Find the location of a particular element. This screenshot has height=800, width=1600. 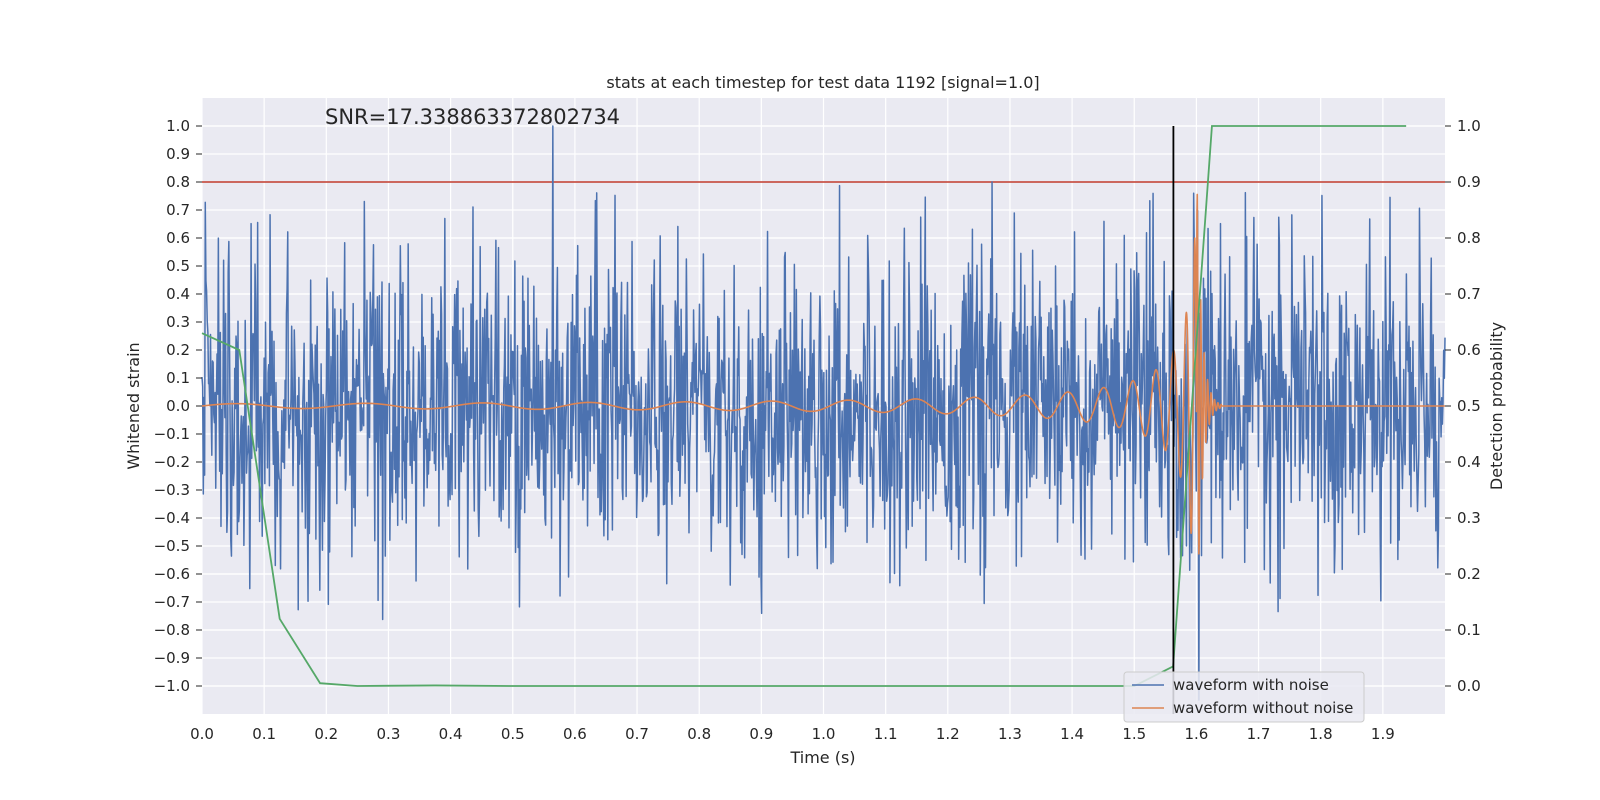

y-tick-label-left: −0.6 is located at coordinates (172, 574).